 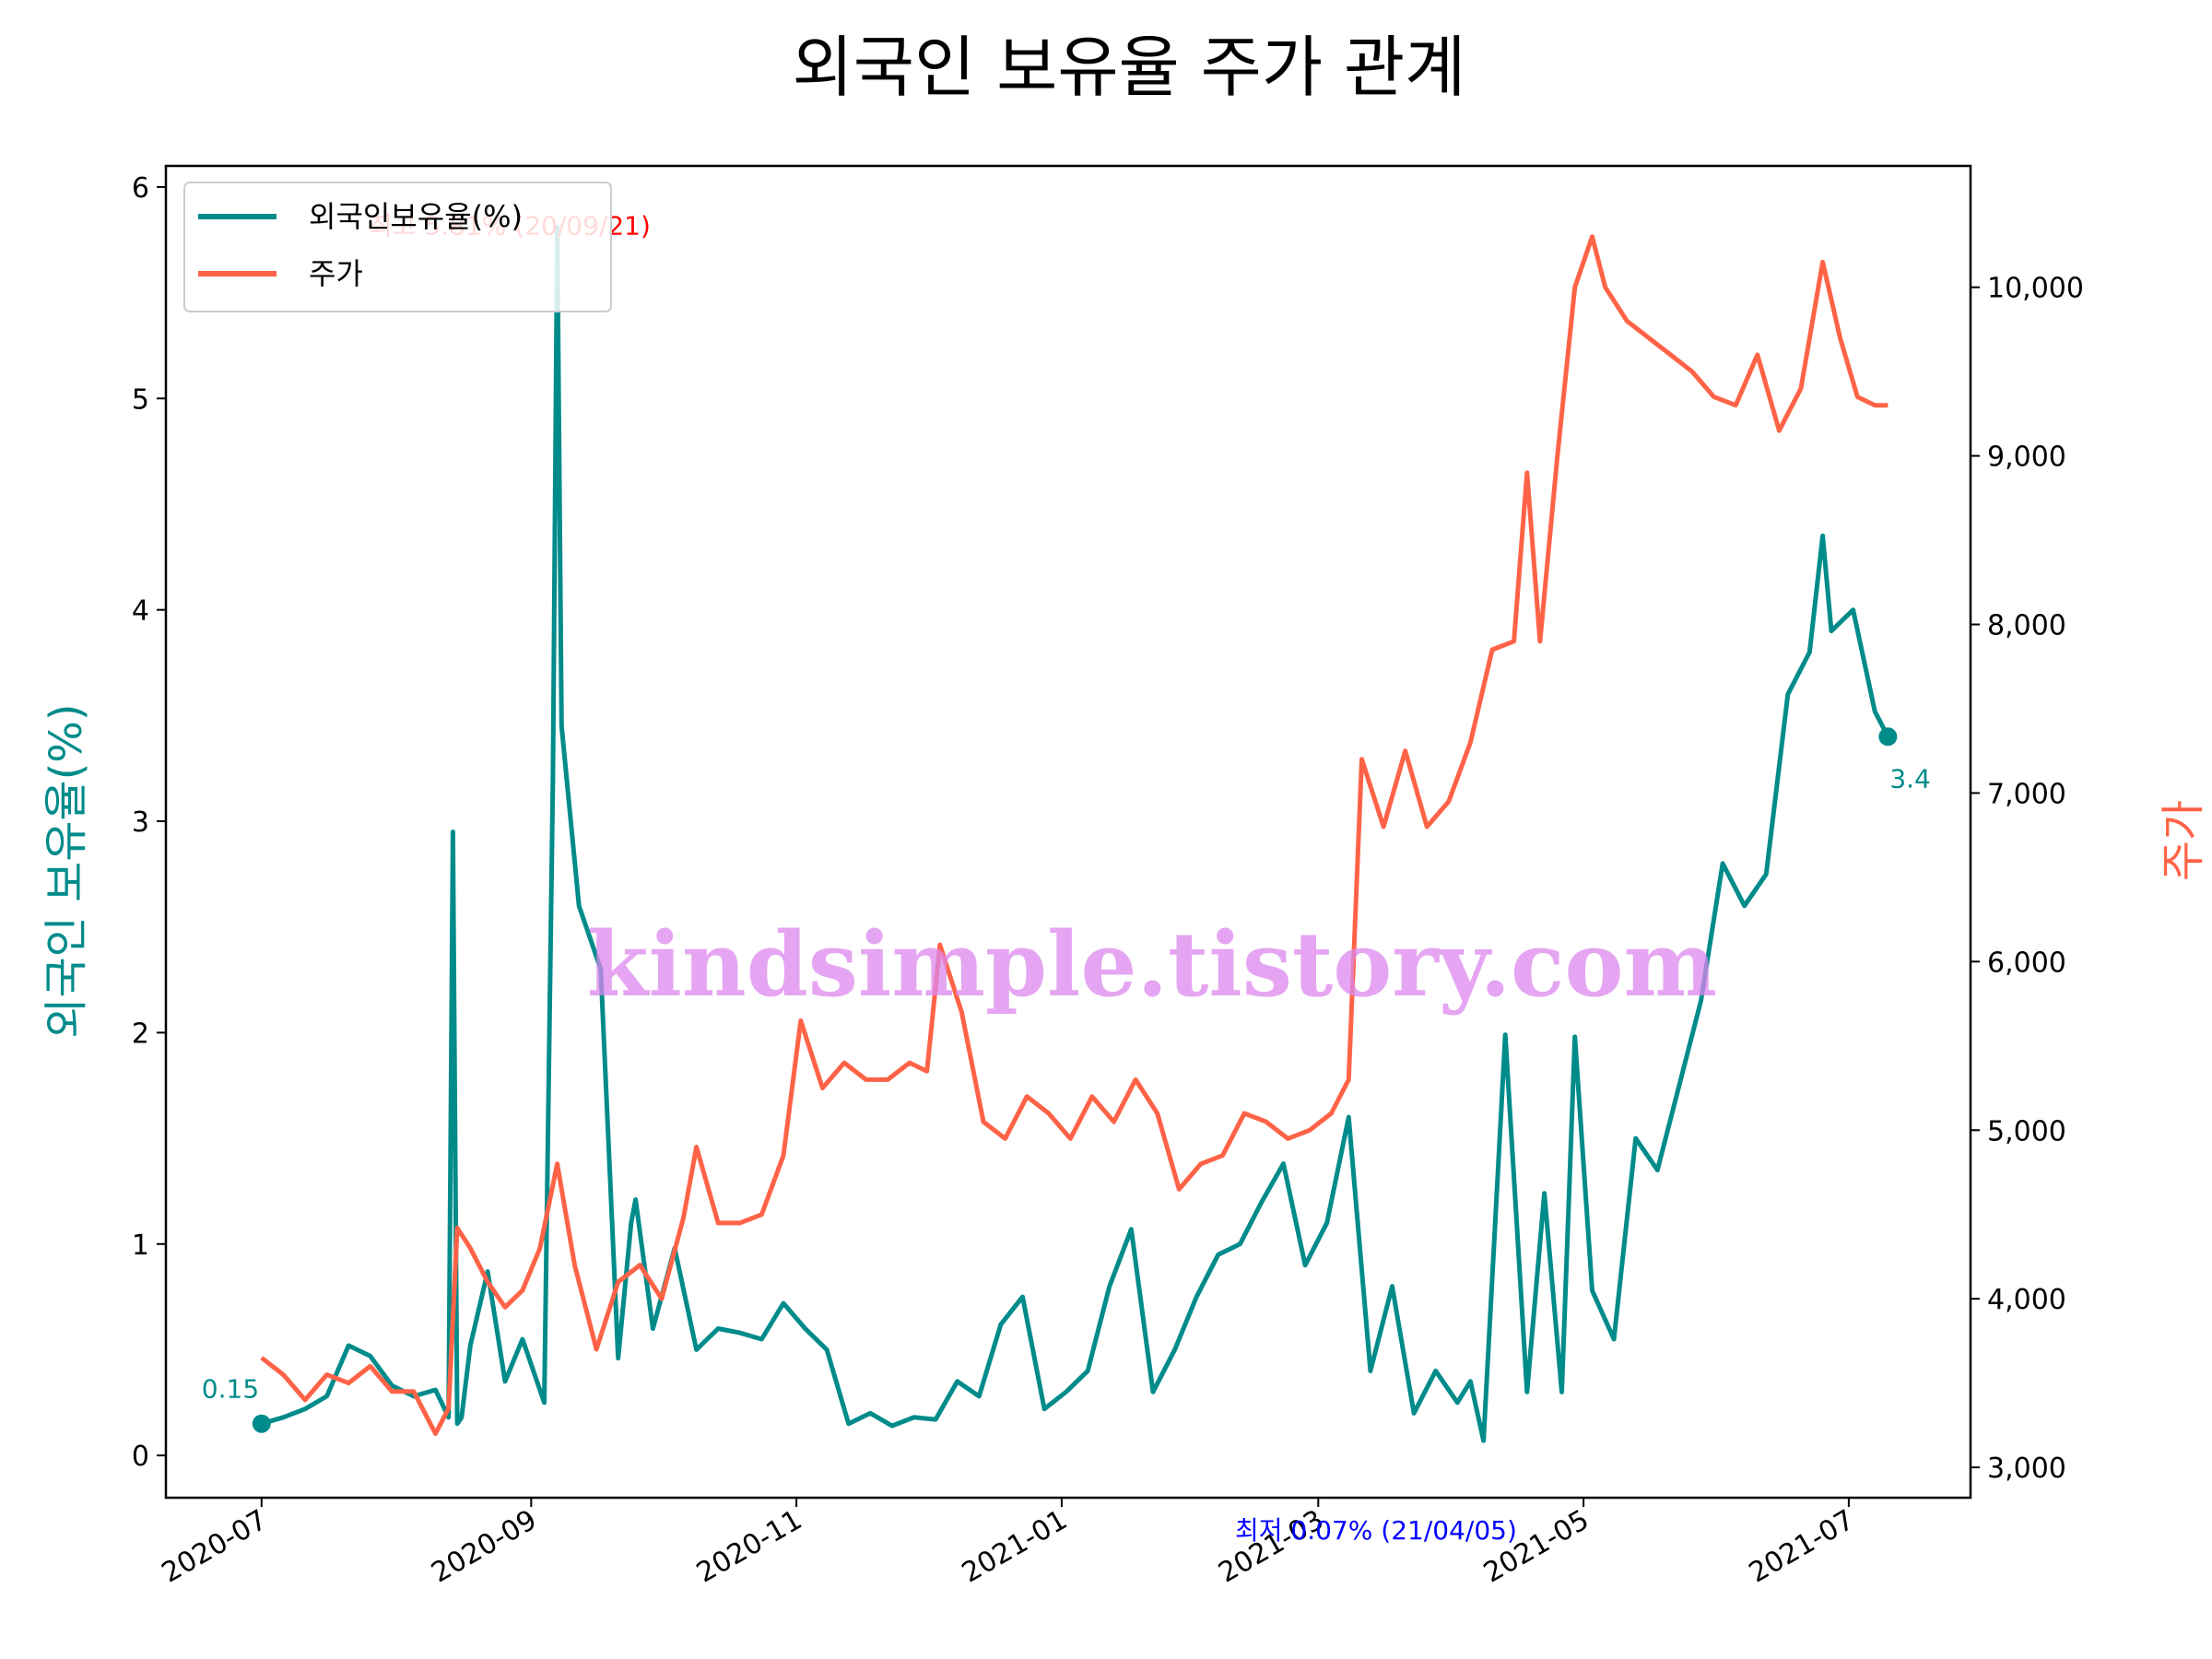 I want to click on annotation-start: 0.15, so click(x=230, y=1389).